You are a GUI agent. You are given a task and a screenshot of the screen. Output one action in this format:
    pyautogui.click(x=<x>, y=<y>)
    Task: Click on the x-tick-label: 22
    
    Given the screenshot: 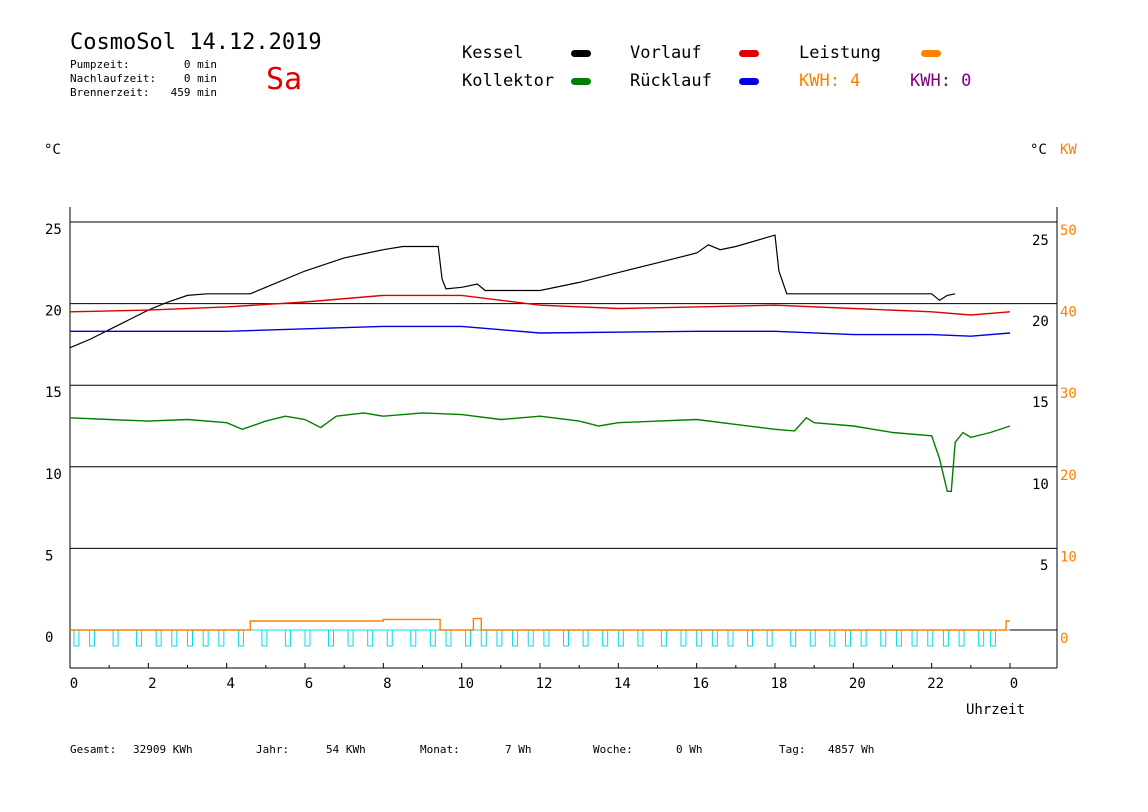 What is the action you would take?
    pyautogui.click(x=935, y=684)
    